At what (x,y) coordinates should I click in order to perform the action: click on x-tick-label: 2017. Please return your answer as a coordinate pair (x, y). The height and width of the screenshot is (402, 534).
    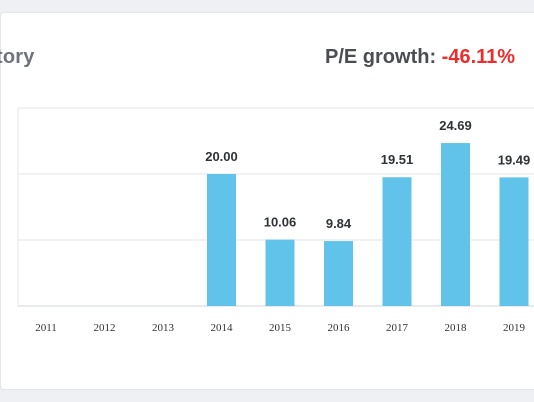
    Looking at the image, I should click on (397, 328).